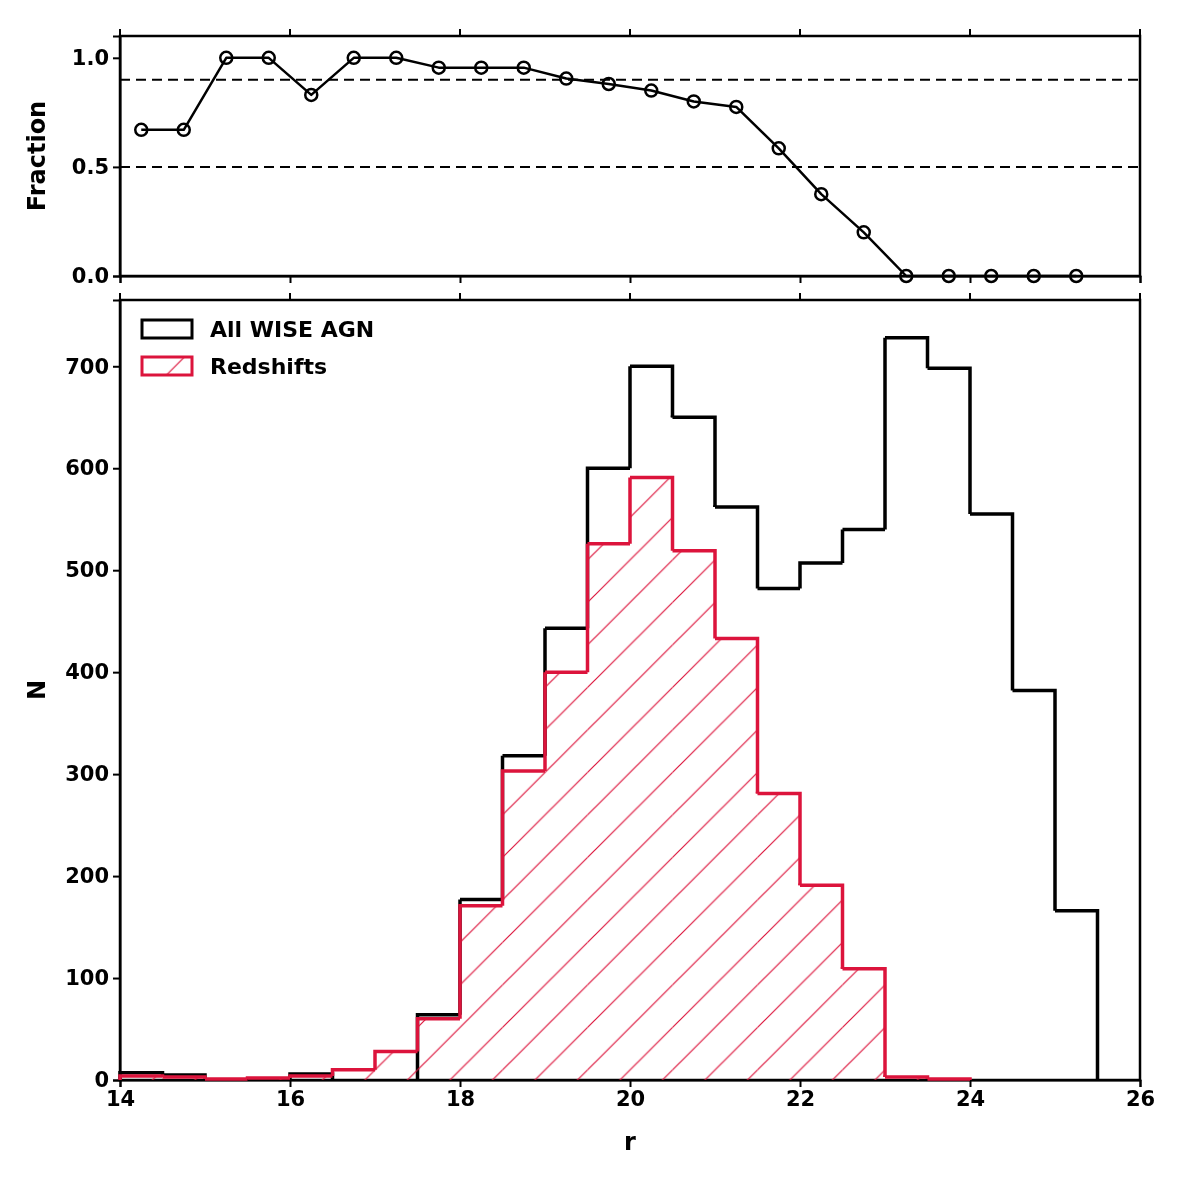  I want to click on y-tick-label: 300, so click(87, 774).